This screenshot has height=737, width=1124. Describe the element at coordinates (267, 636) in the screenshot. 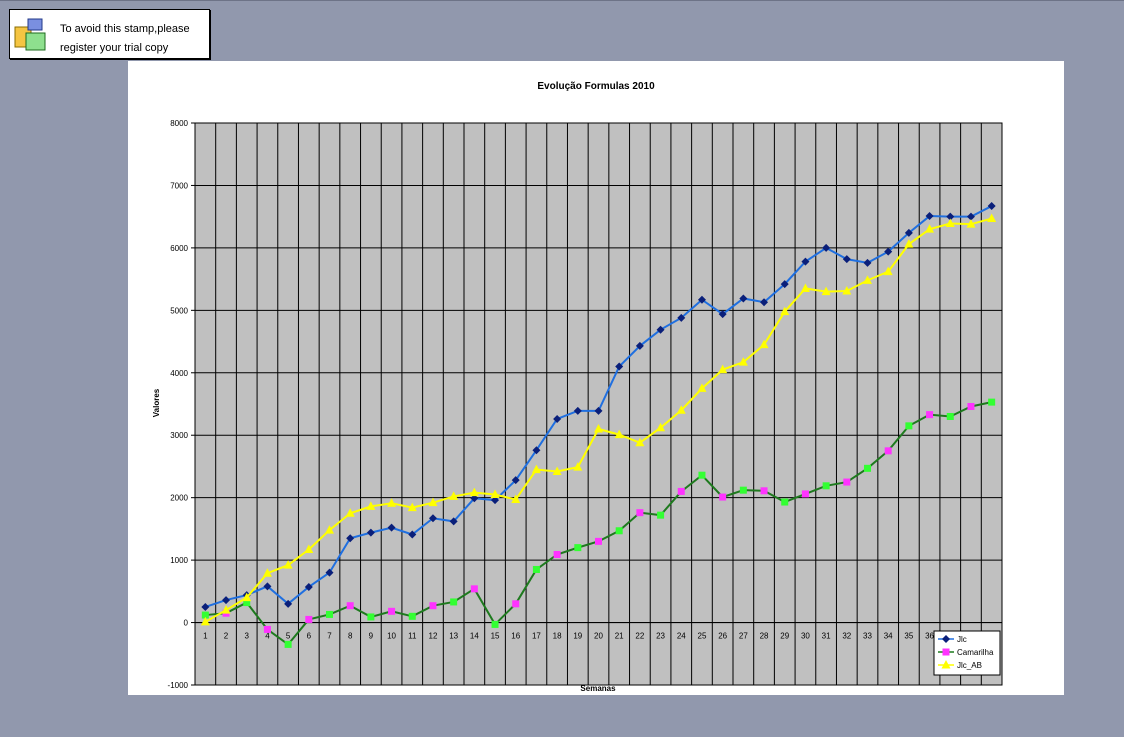

I see `x-tick-label: 4` at that location.